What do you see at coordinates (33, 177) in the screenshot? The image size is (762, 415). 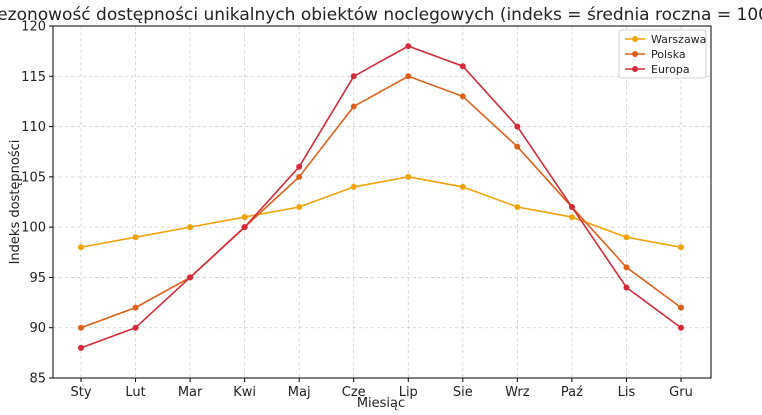 I see `y-tick-label: 105` at bounding box center [33, 177].